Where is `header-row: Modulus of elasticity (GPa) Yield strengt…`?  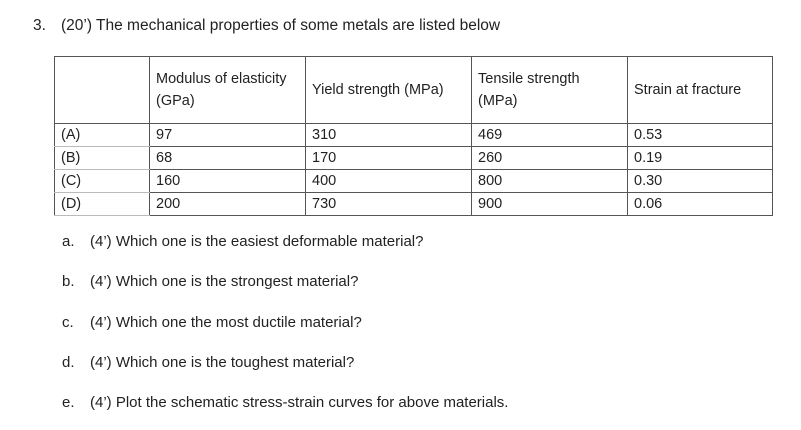 header-row: Modulus of elasticity (GPa) Yield strengt… is located at coordinates (413, 90).